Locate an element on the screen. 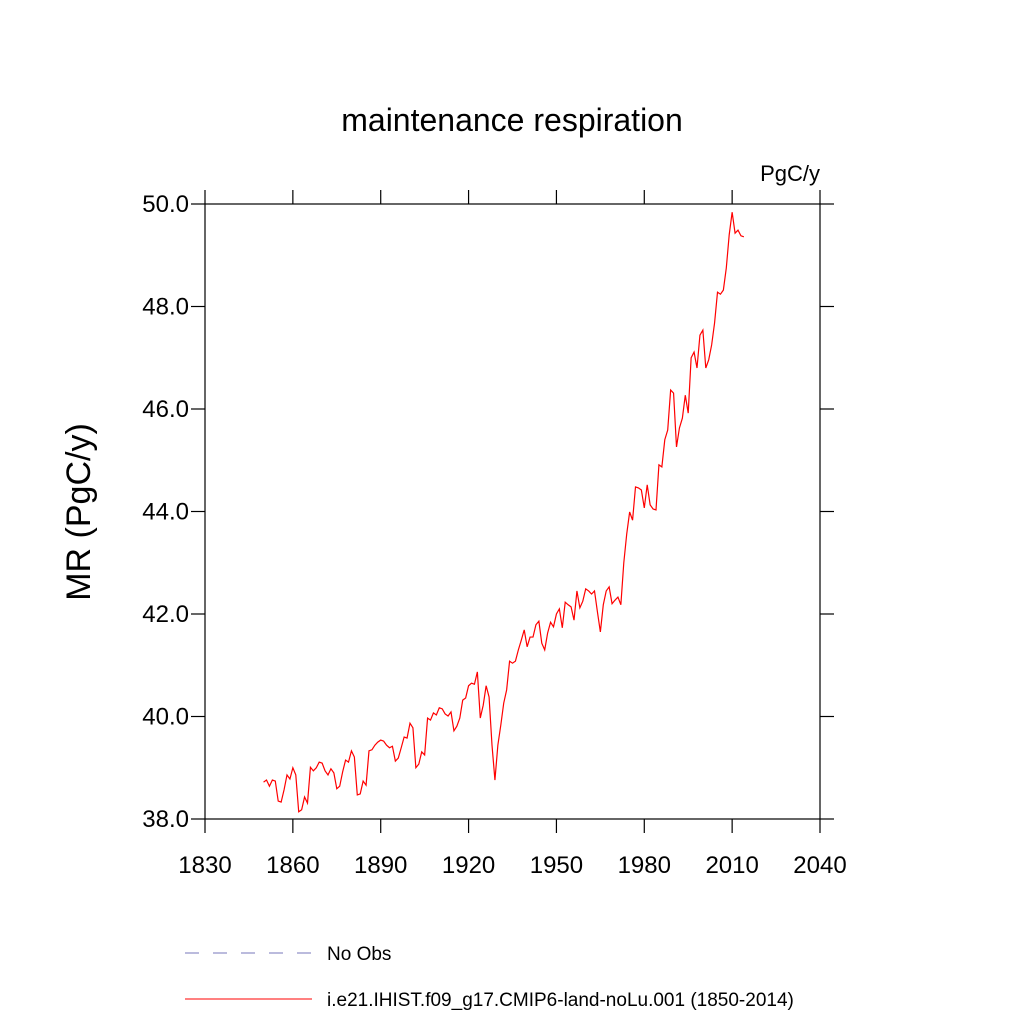  x-tick-label: 1830 is located at coordinates (204, 865).